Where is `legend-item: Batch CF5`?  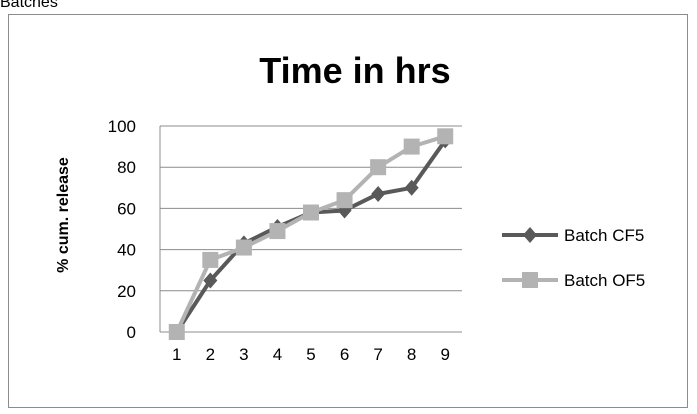 legend-item: Batch CF5 is located at coordinates (573, 235).